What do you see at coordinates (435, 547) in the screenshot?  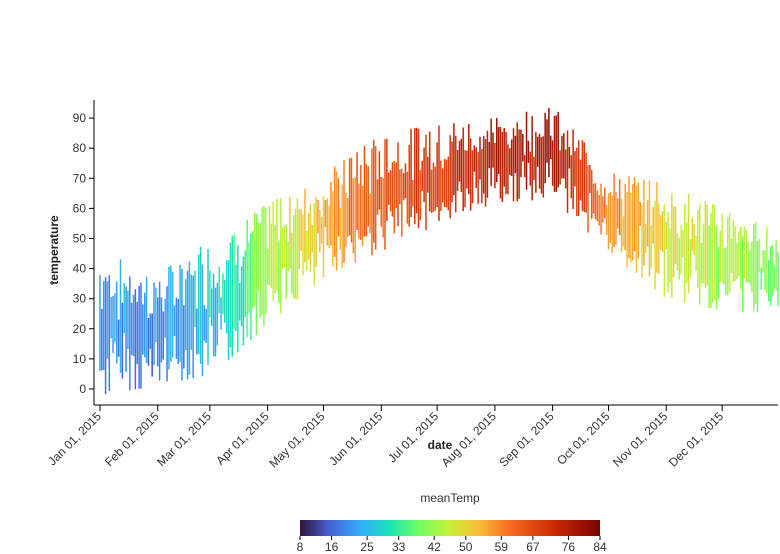 I see `legend-tick-label: 42` at bounding box center [435, 547].